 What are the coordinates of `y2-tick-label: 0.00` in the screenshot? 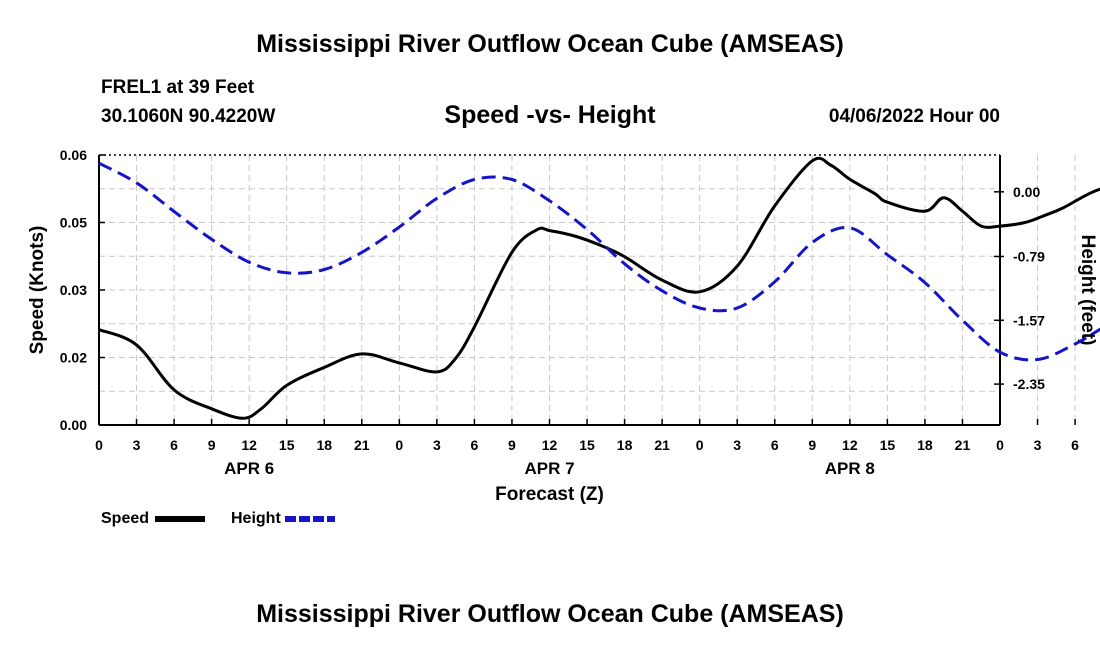 It's located at (1026, 192).